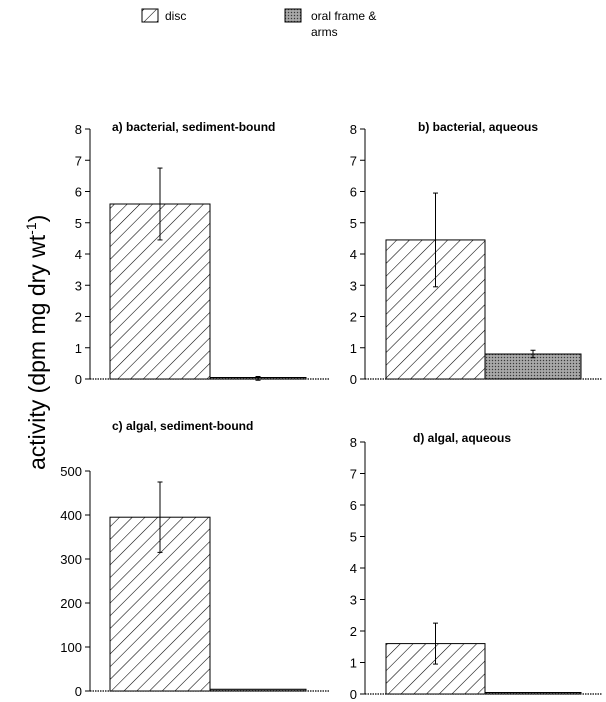 The image size is (606, 702). I want to click on legend-swatch-oral, so click(293, 15).